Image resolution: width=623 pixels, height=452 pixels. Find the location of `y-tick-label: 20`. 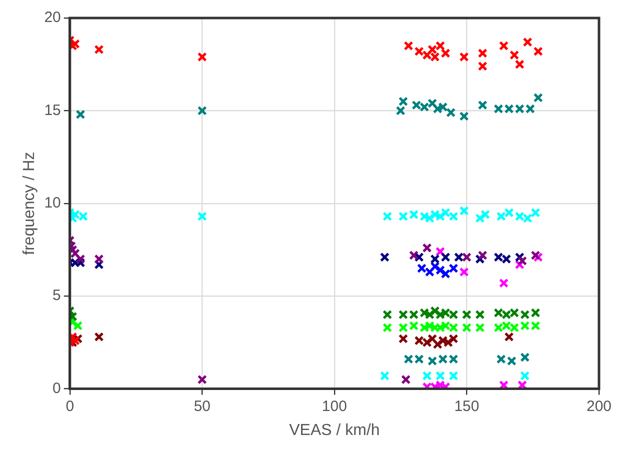

y-tick-label: 20 is located at coordinates (52, 17).